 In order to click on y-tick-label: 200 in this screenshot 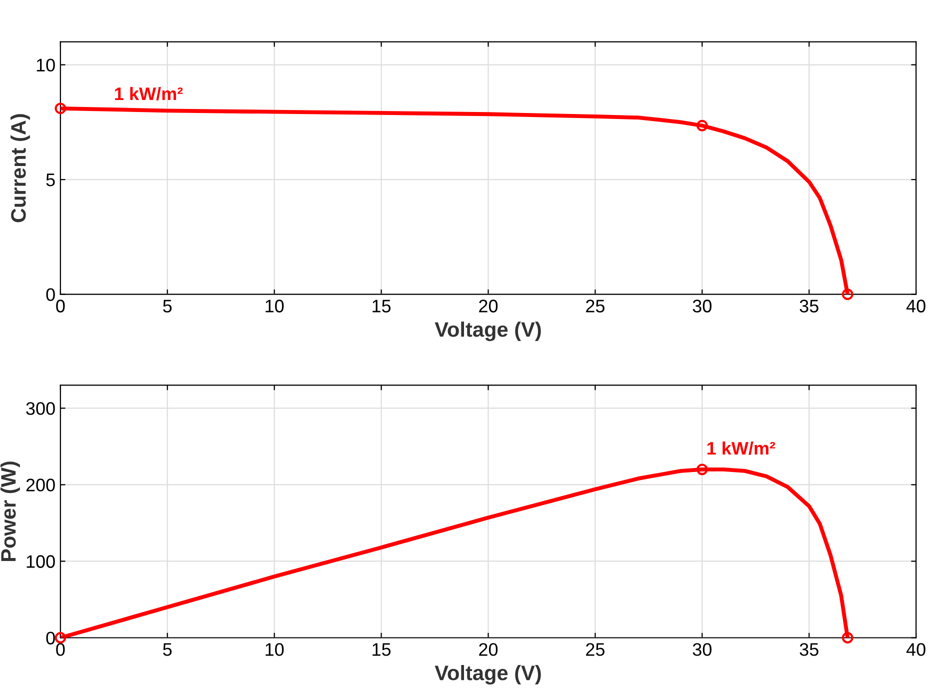, I will do `click(40, 485)`.